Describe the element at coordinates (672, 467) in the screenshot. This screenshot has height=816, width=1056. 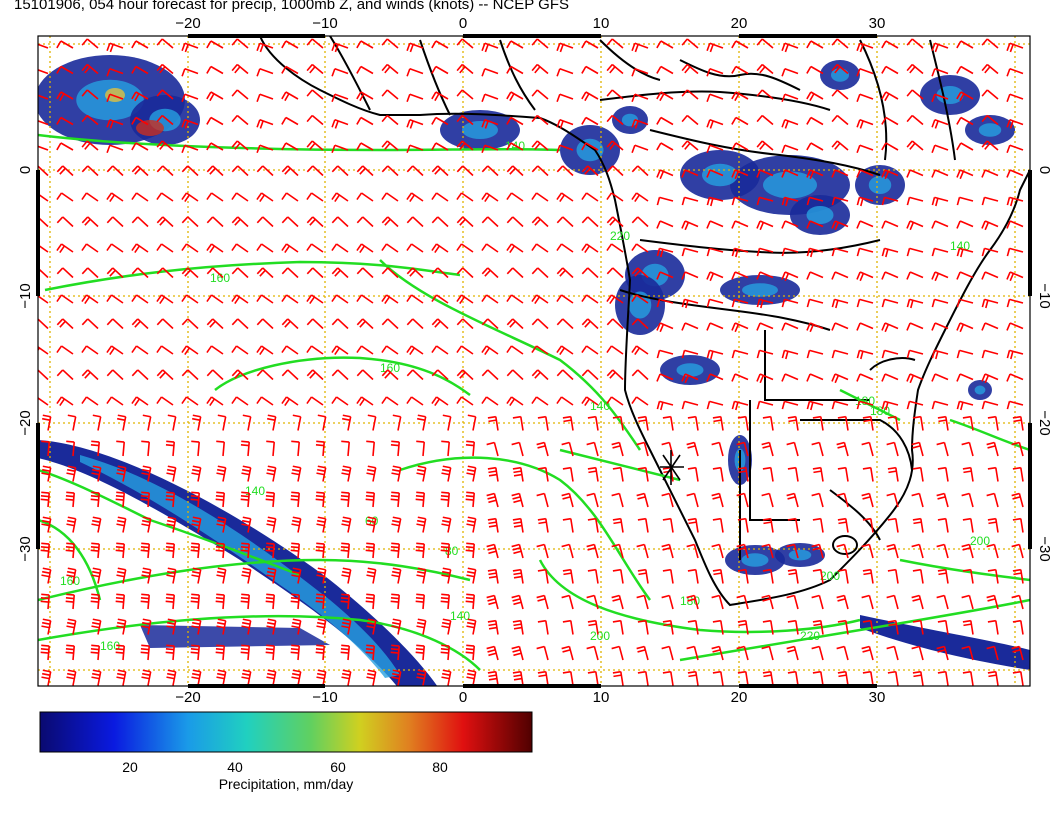
I see `station-marker` at that location.